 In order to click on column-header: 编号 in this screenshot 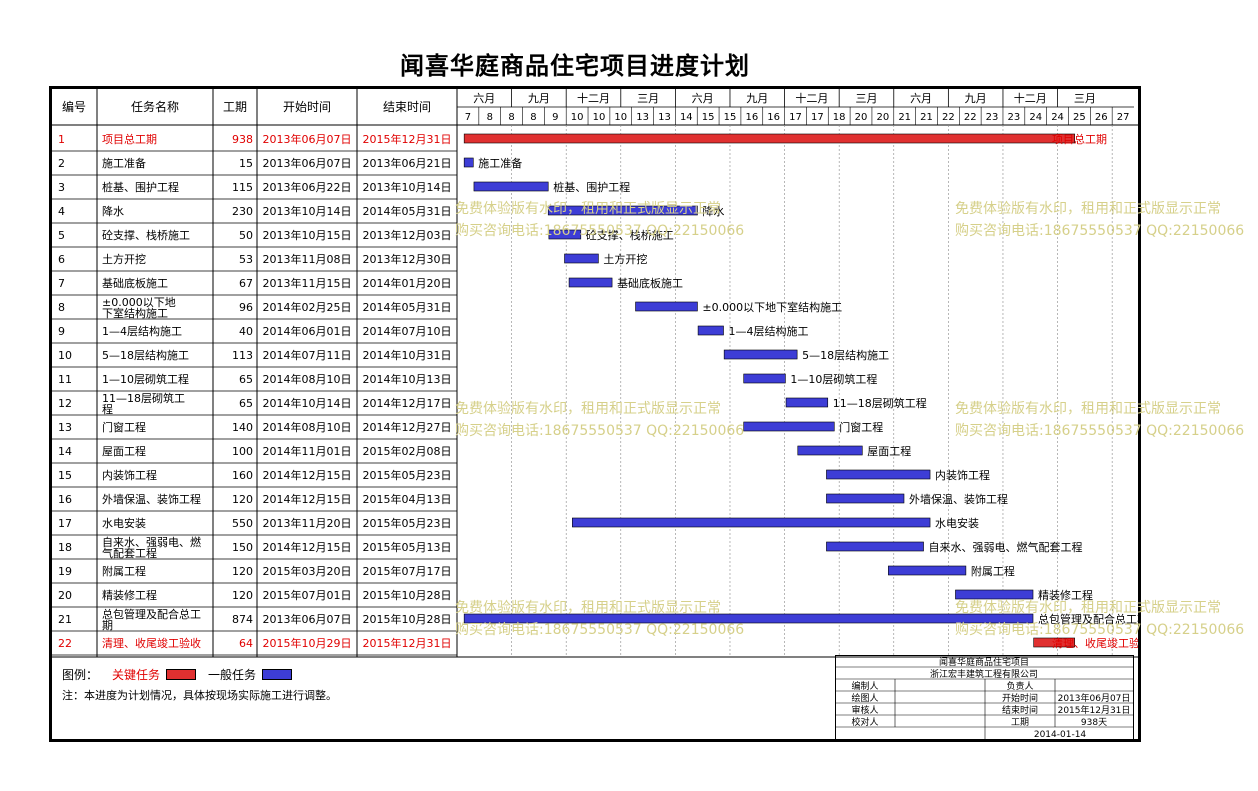, I will do `click(74, 106)`.